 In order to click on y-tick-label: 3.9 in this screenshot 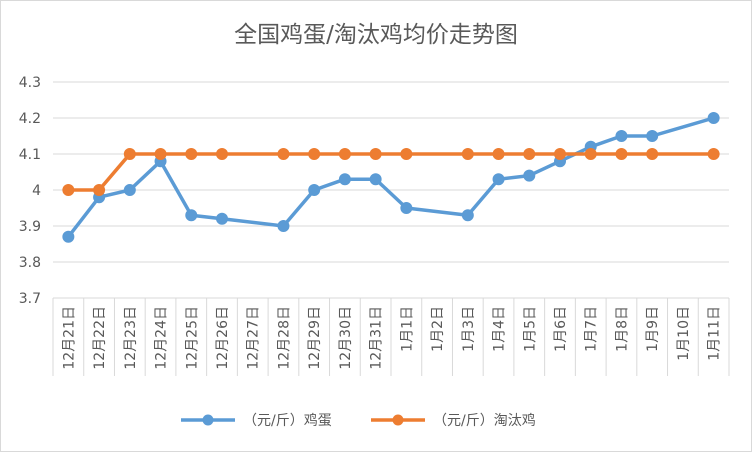, I will do `click(30, 227)`.